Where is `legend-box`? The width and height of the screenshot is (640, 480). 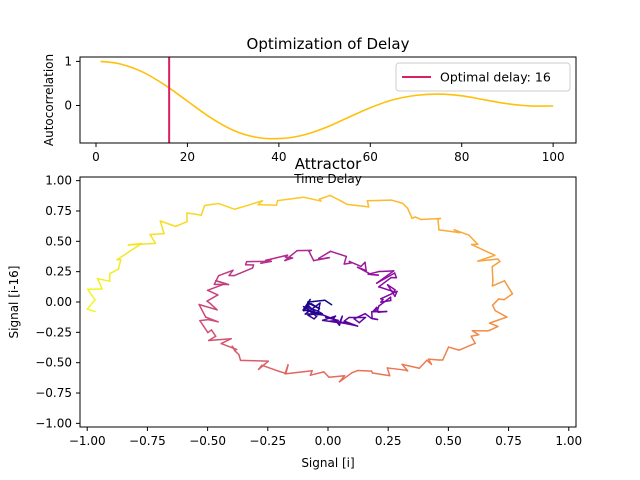 legend-box is located at coordinates (483, 77).